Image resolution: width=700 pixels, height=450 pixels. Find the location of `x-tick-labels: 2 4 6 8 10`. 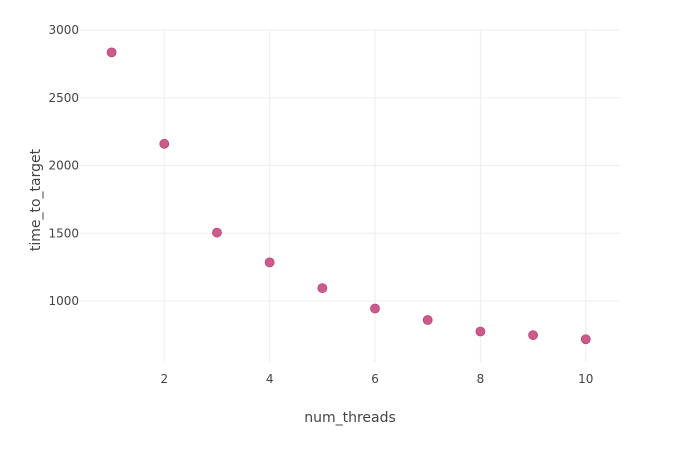

x-tick-labels: 2 4 6 8 10 is located at coordinates (376, 379).